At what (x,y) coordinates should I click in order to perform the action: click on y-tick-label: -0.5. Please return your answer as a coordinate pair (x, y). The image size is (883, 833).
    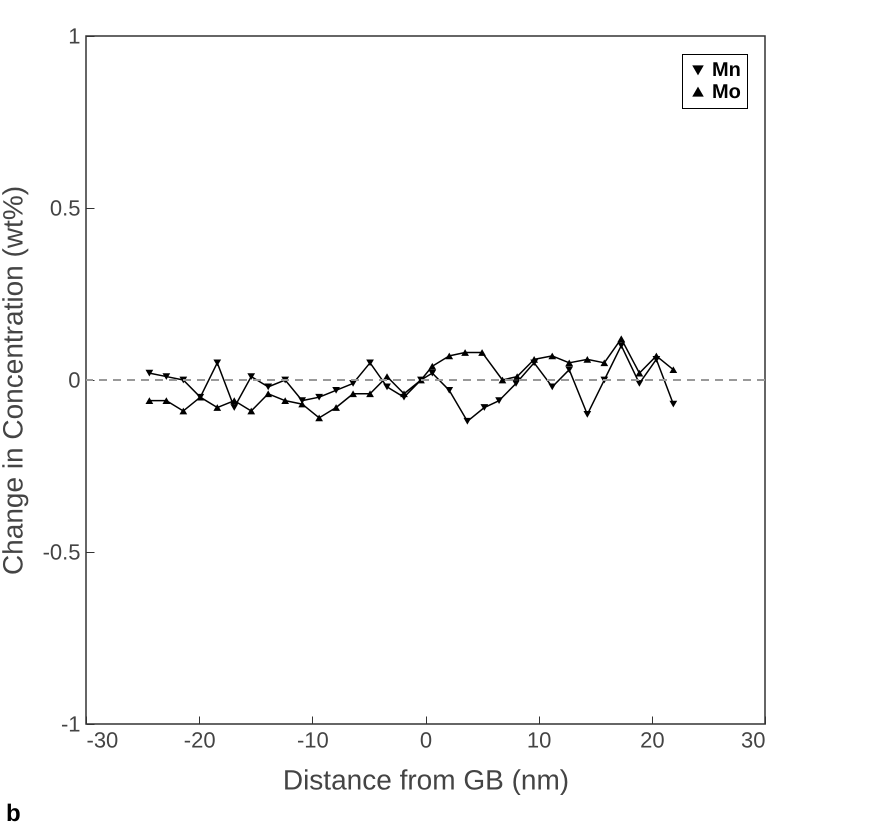
    Looking at the image, I should click on (61, 552).